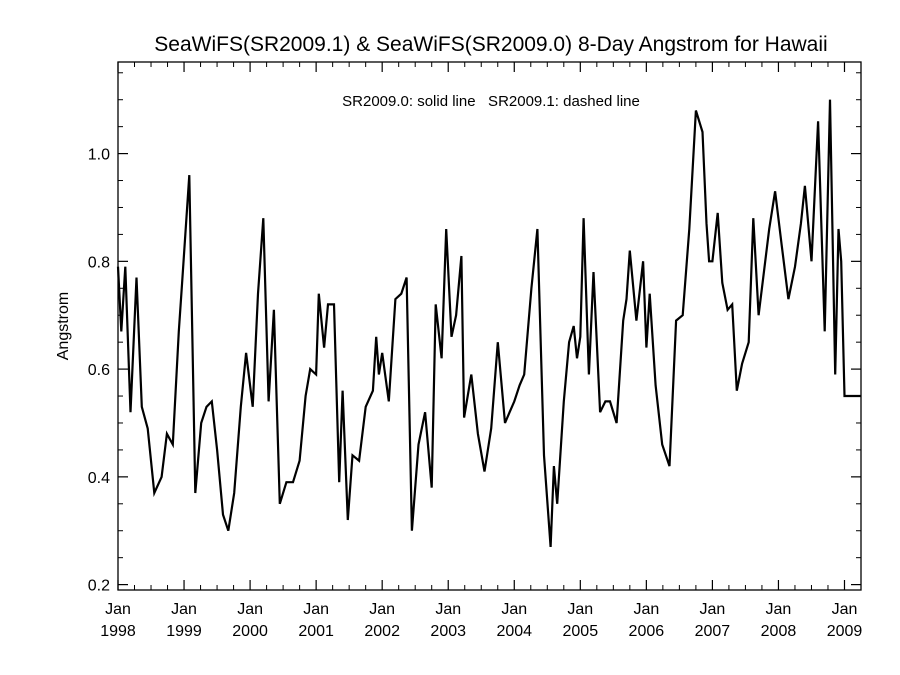 This screenshot has width=900, height=675. What do you see at coordinates (184, 631) in the screenshot?
I see `x-tick-year-label: 1999` at bounding box center [184, 631].